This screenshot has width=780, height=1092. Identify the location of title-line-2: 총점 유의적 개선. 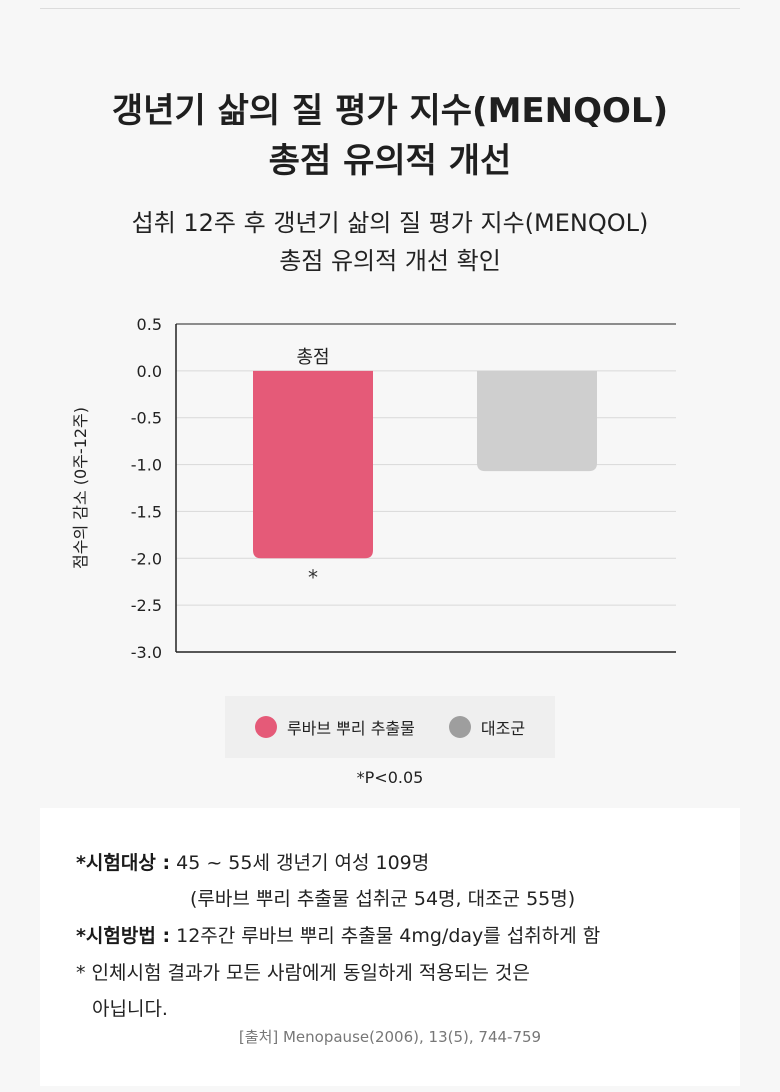
(390, 161).